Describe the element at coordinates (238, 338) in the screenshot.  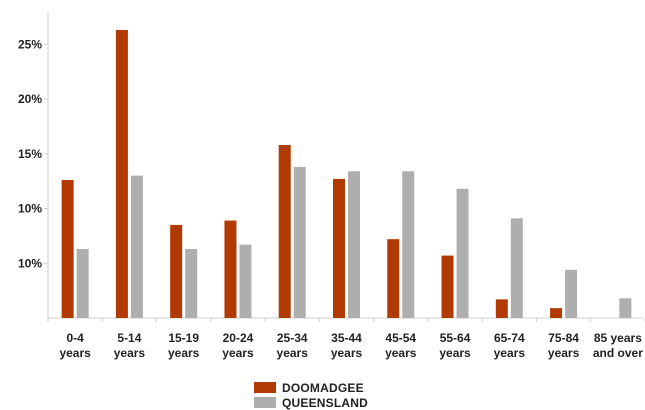
I see `x-category-label: 20-24` at that location.